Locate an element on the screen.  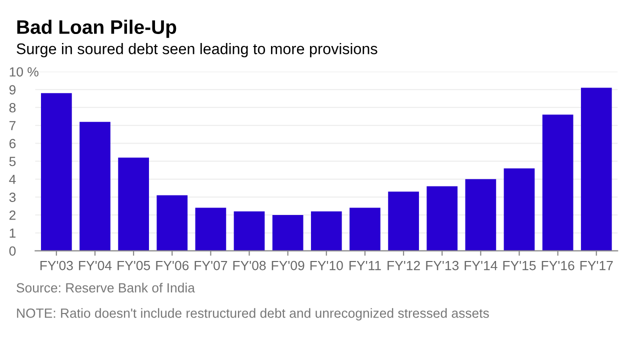
text: NOTE: Ratio doesn't include restructured debt and unrecognized stressed assets is located at coordinates (253, 314).